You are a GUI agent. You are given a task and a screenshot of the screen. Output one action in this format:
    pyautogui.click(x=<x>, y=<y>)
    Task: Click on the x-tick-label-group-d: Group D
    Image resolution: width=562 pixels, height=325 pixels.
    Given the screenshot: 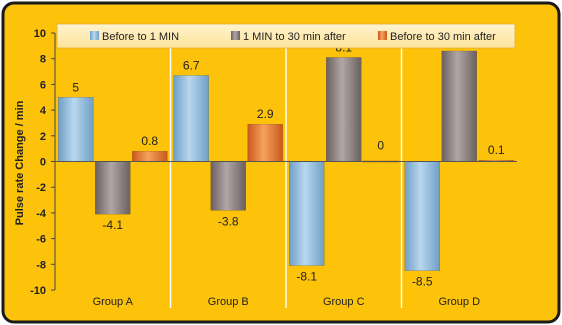 What is the action you would take?
    pyautogui.click(x=459, y=302)
    